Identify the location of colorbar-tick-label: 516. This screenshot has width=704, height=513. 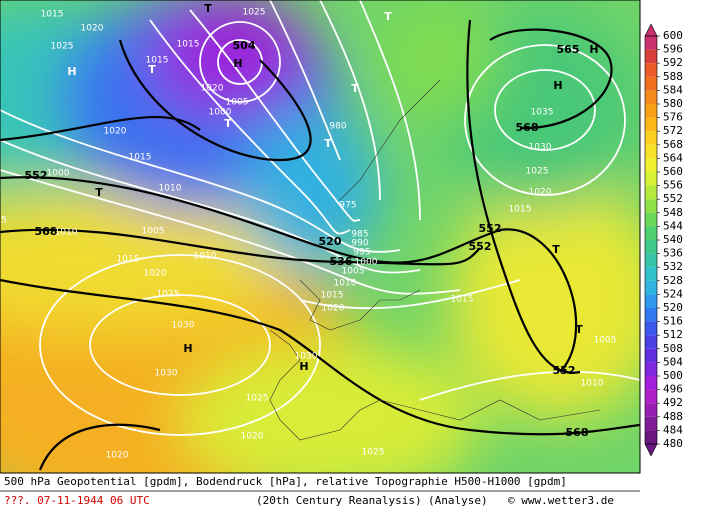
(673, 321).